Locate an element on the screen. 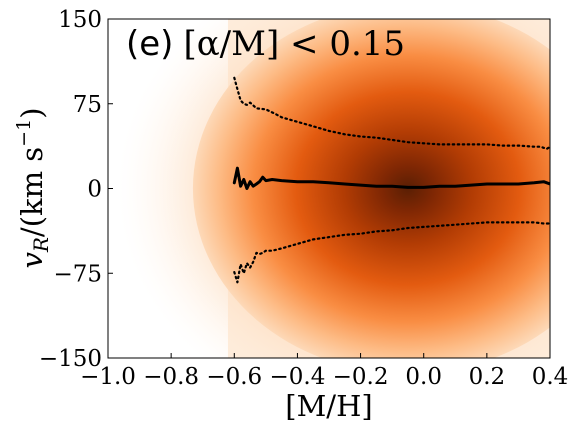  x-tick-label: 0.4 is located at coordinates (550, 377).